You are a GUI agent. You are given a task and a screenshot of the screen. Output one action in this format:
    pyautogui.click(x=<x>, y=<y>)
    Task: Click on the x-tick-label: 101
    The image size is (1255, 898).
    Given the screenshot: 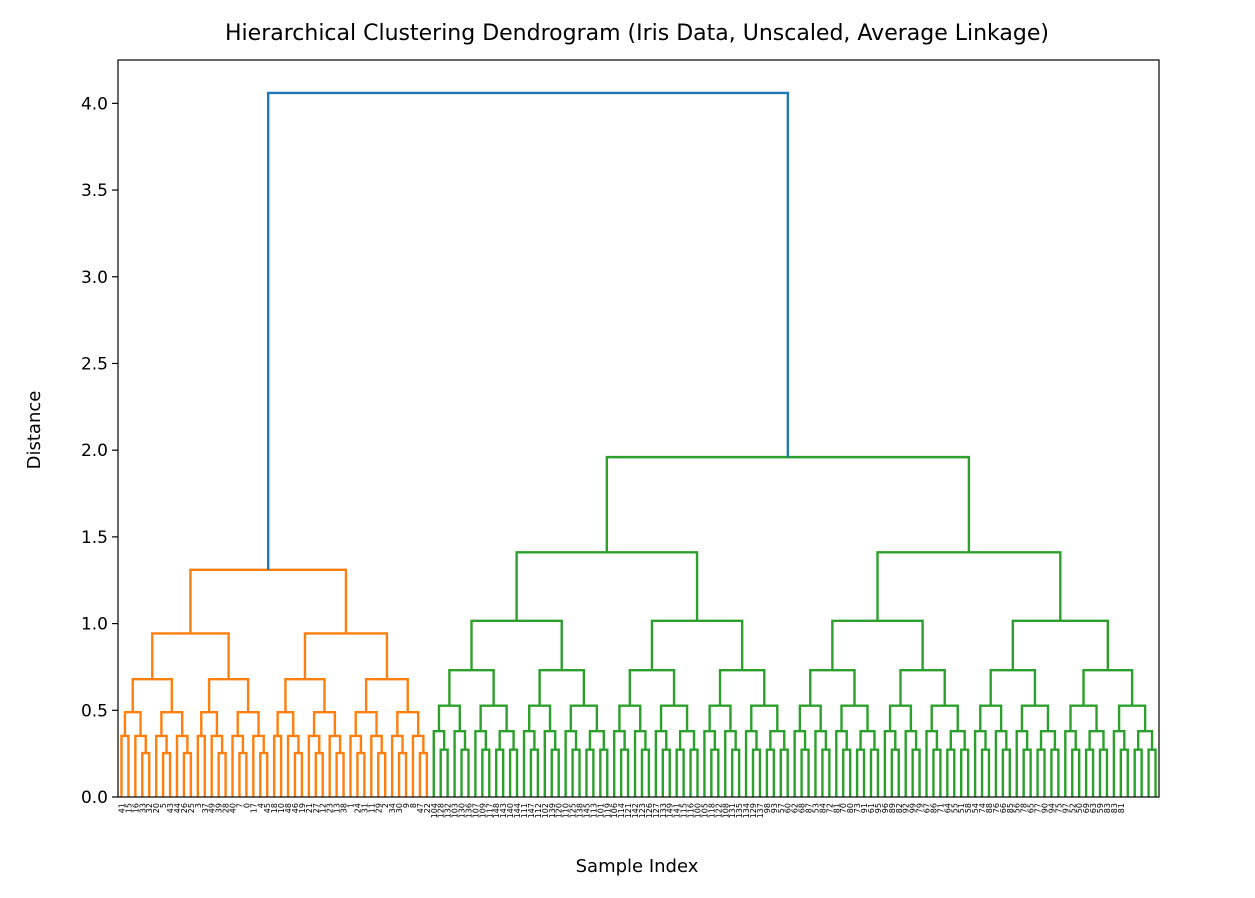 What is the action you would take?
    pyautogui.click(x=600, y=810)
    